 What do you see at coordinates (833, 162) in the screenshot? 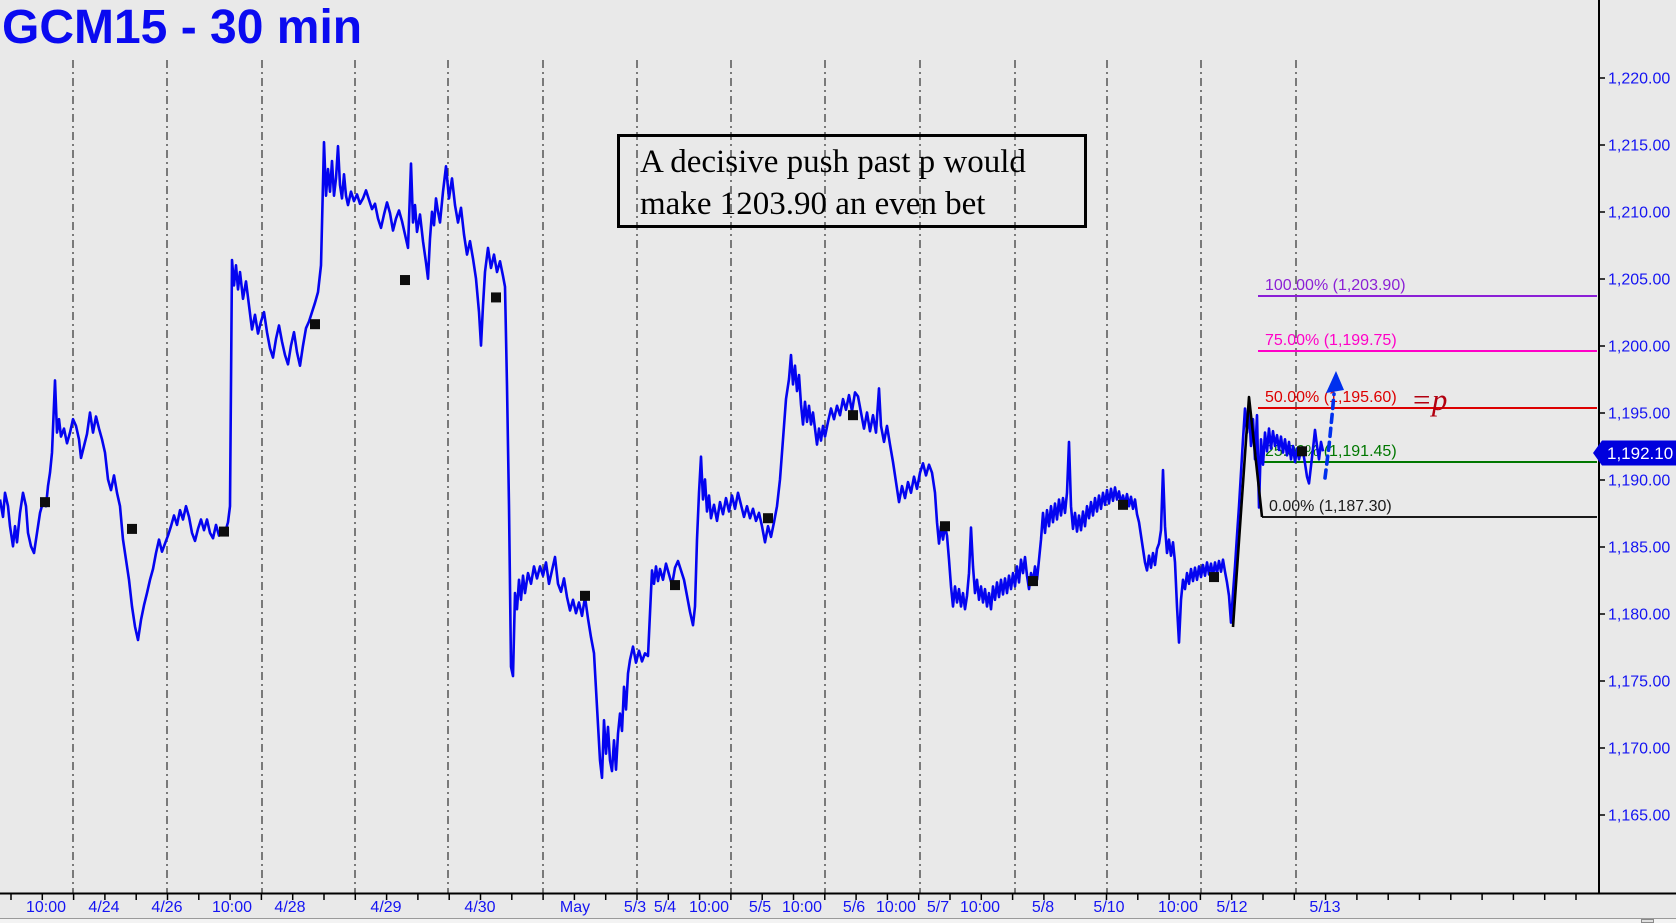
I see `annotation-line-1: A decisive push past p would` at bounding box center [833, 162].